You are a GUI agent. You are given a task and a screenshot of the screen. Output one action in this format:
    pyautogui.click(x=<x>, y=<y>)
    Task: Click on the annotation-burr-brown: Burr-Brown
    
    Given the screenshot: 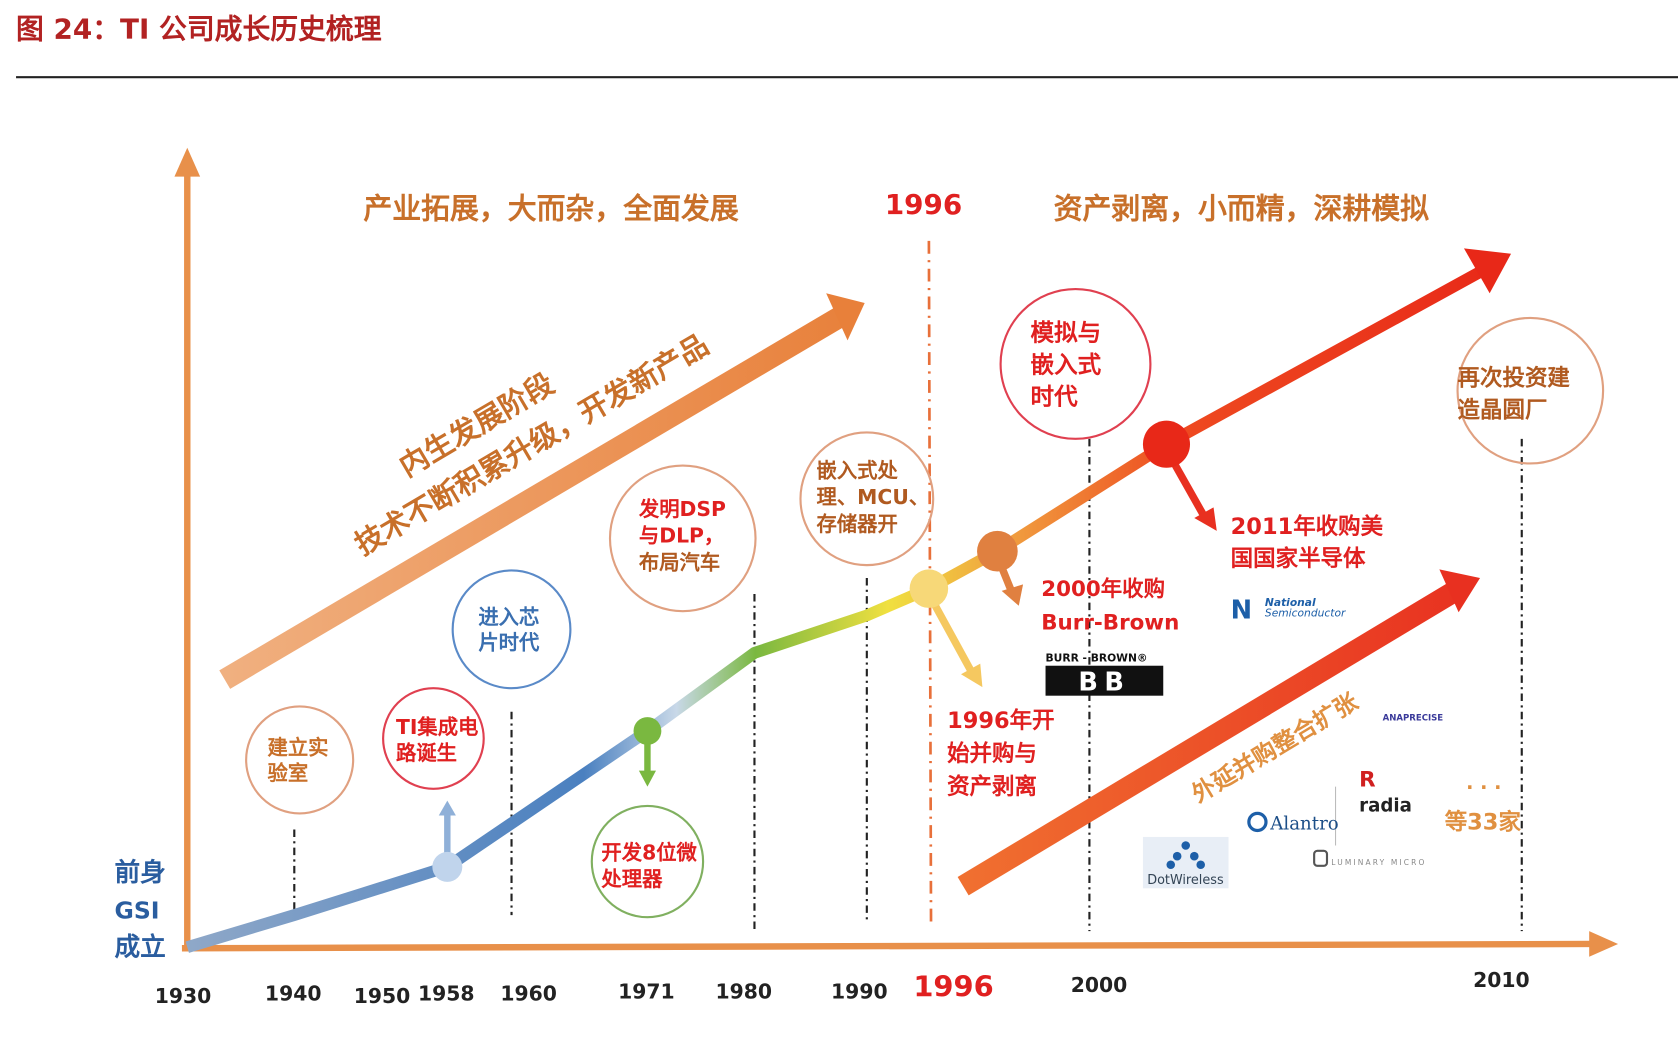 What is the action you would take?
    pyautogui.click(x=1110, y=622)
    